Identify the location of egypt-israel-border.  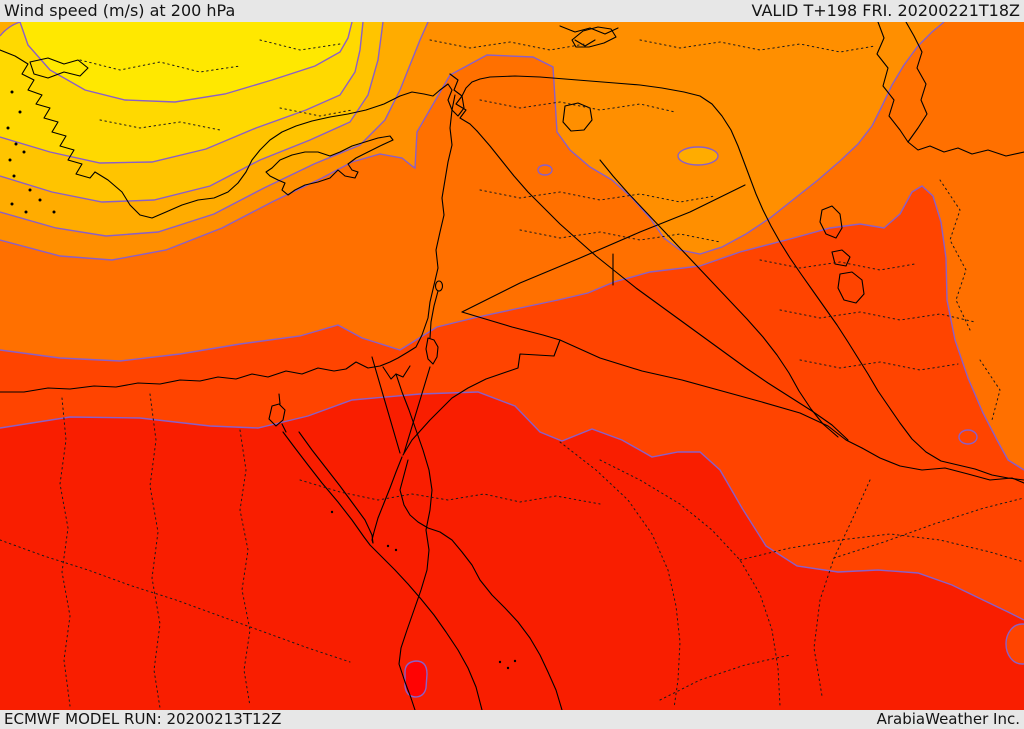
(386, 405).